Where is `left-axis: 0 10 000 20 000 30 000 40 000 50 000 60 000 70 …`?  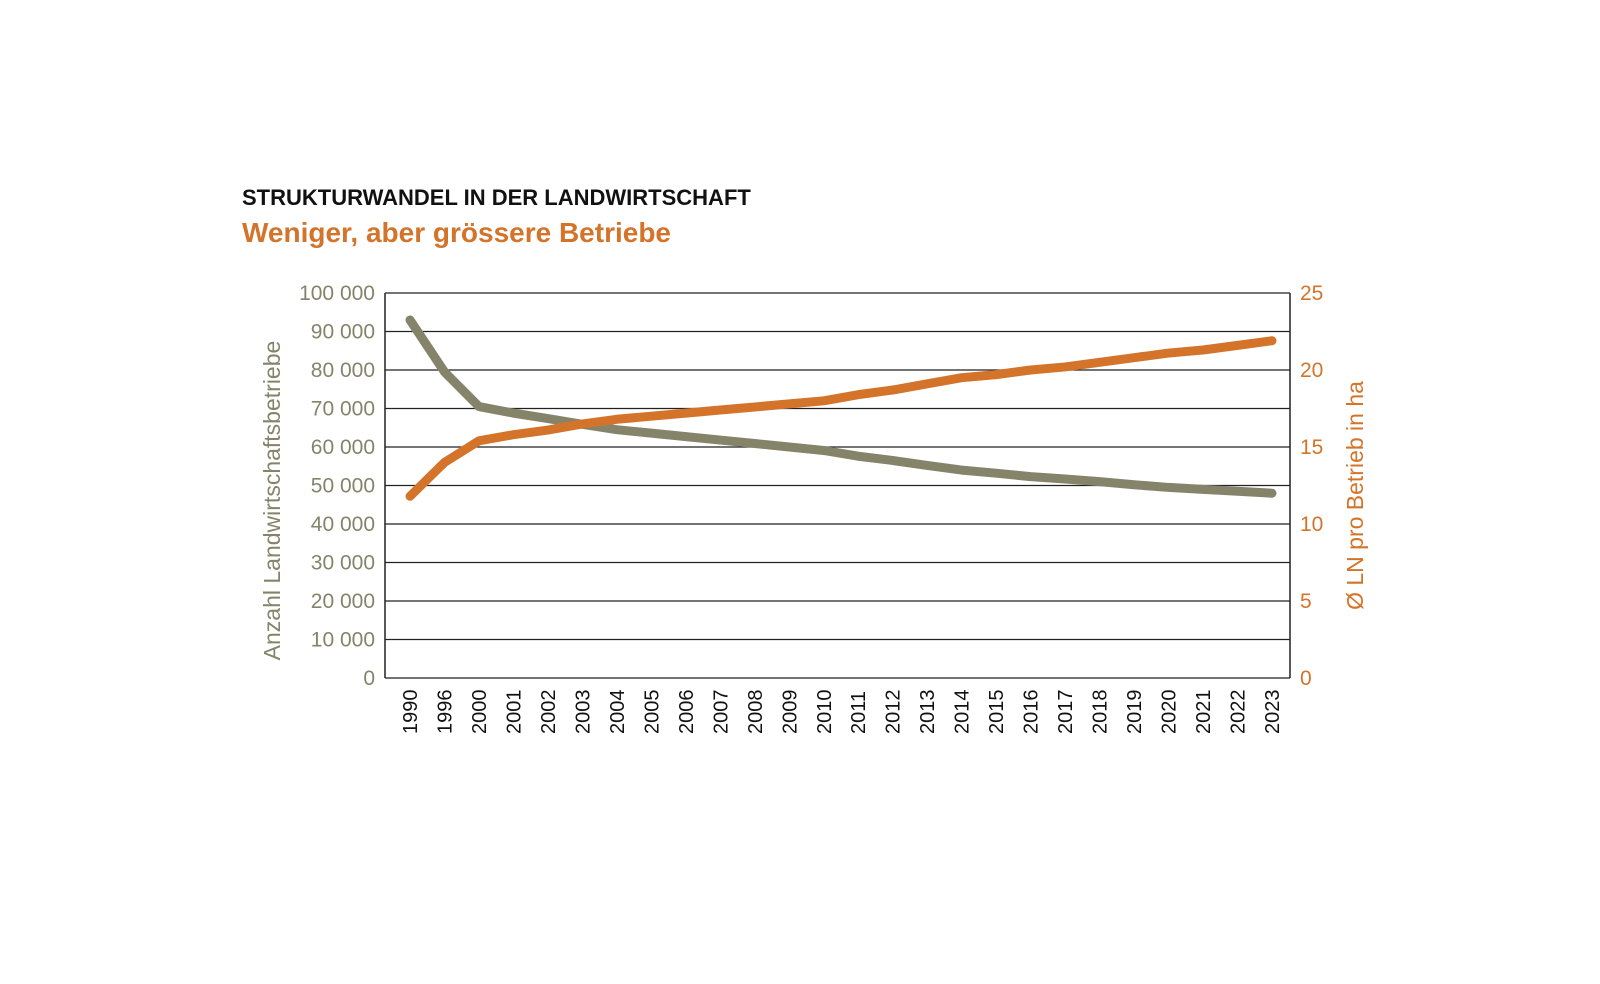
left-axis: 0 10 000 20 000 30 000 40 000 50 000 60 000 70 … is located at coordinates (337, 486).